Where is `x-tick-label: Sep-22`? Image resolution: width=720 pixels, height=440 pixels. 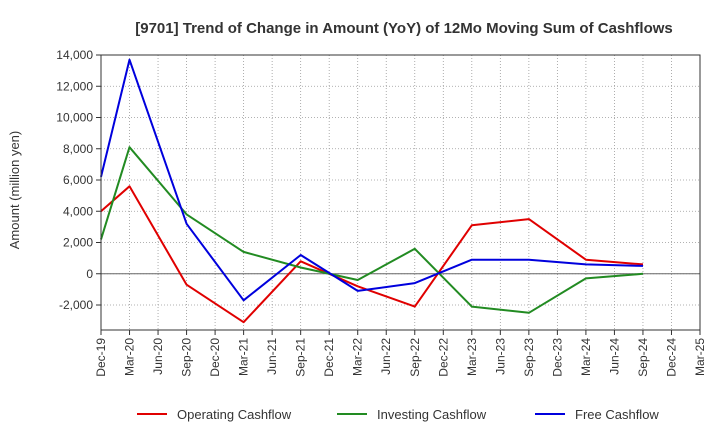 x-tick-label: Sep-22 is located at coordinates (415, 357).